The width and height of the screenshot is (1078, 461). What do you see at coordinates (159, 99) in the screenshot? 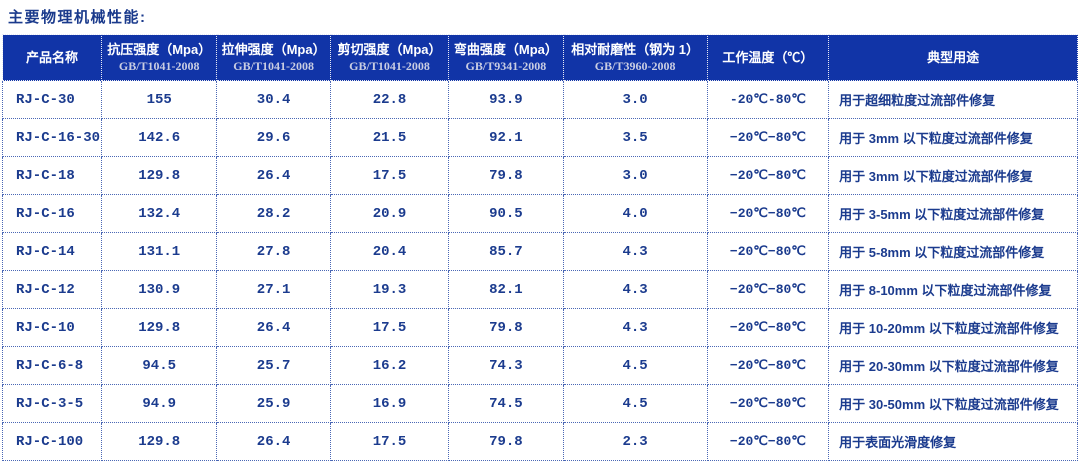
I see `value-cell: 155` at bounding box center [159, 99].